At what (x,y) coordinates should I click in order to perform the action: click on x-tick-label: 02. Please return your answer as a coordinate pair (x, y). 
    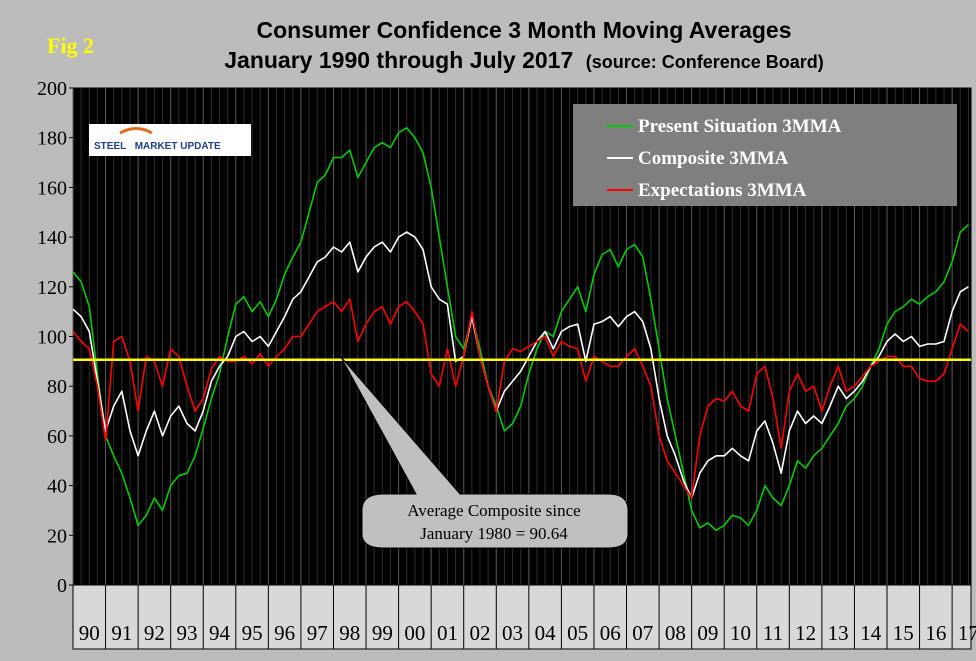
    Looking at the image, I should click on (479, 633).